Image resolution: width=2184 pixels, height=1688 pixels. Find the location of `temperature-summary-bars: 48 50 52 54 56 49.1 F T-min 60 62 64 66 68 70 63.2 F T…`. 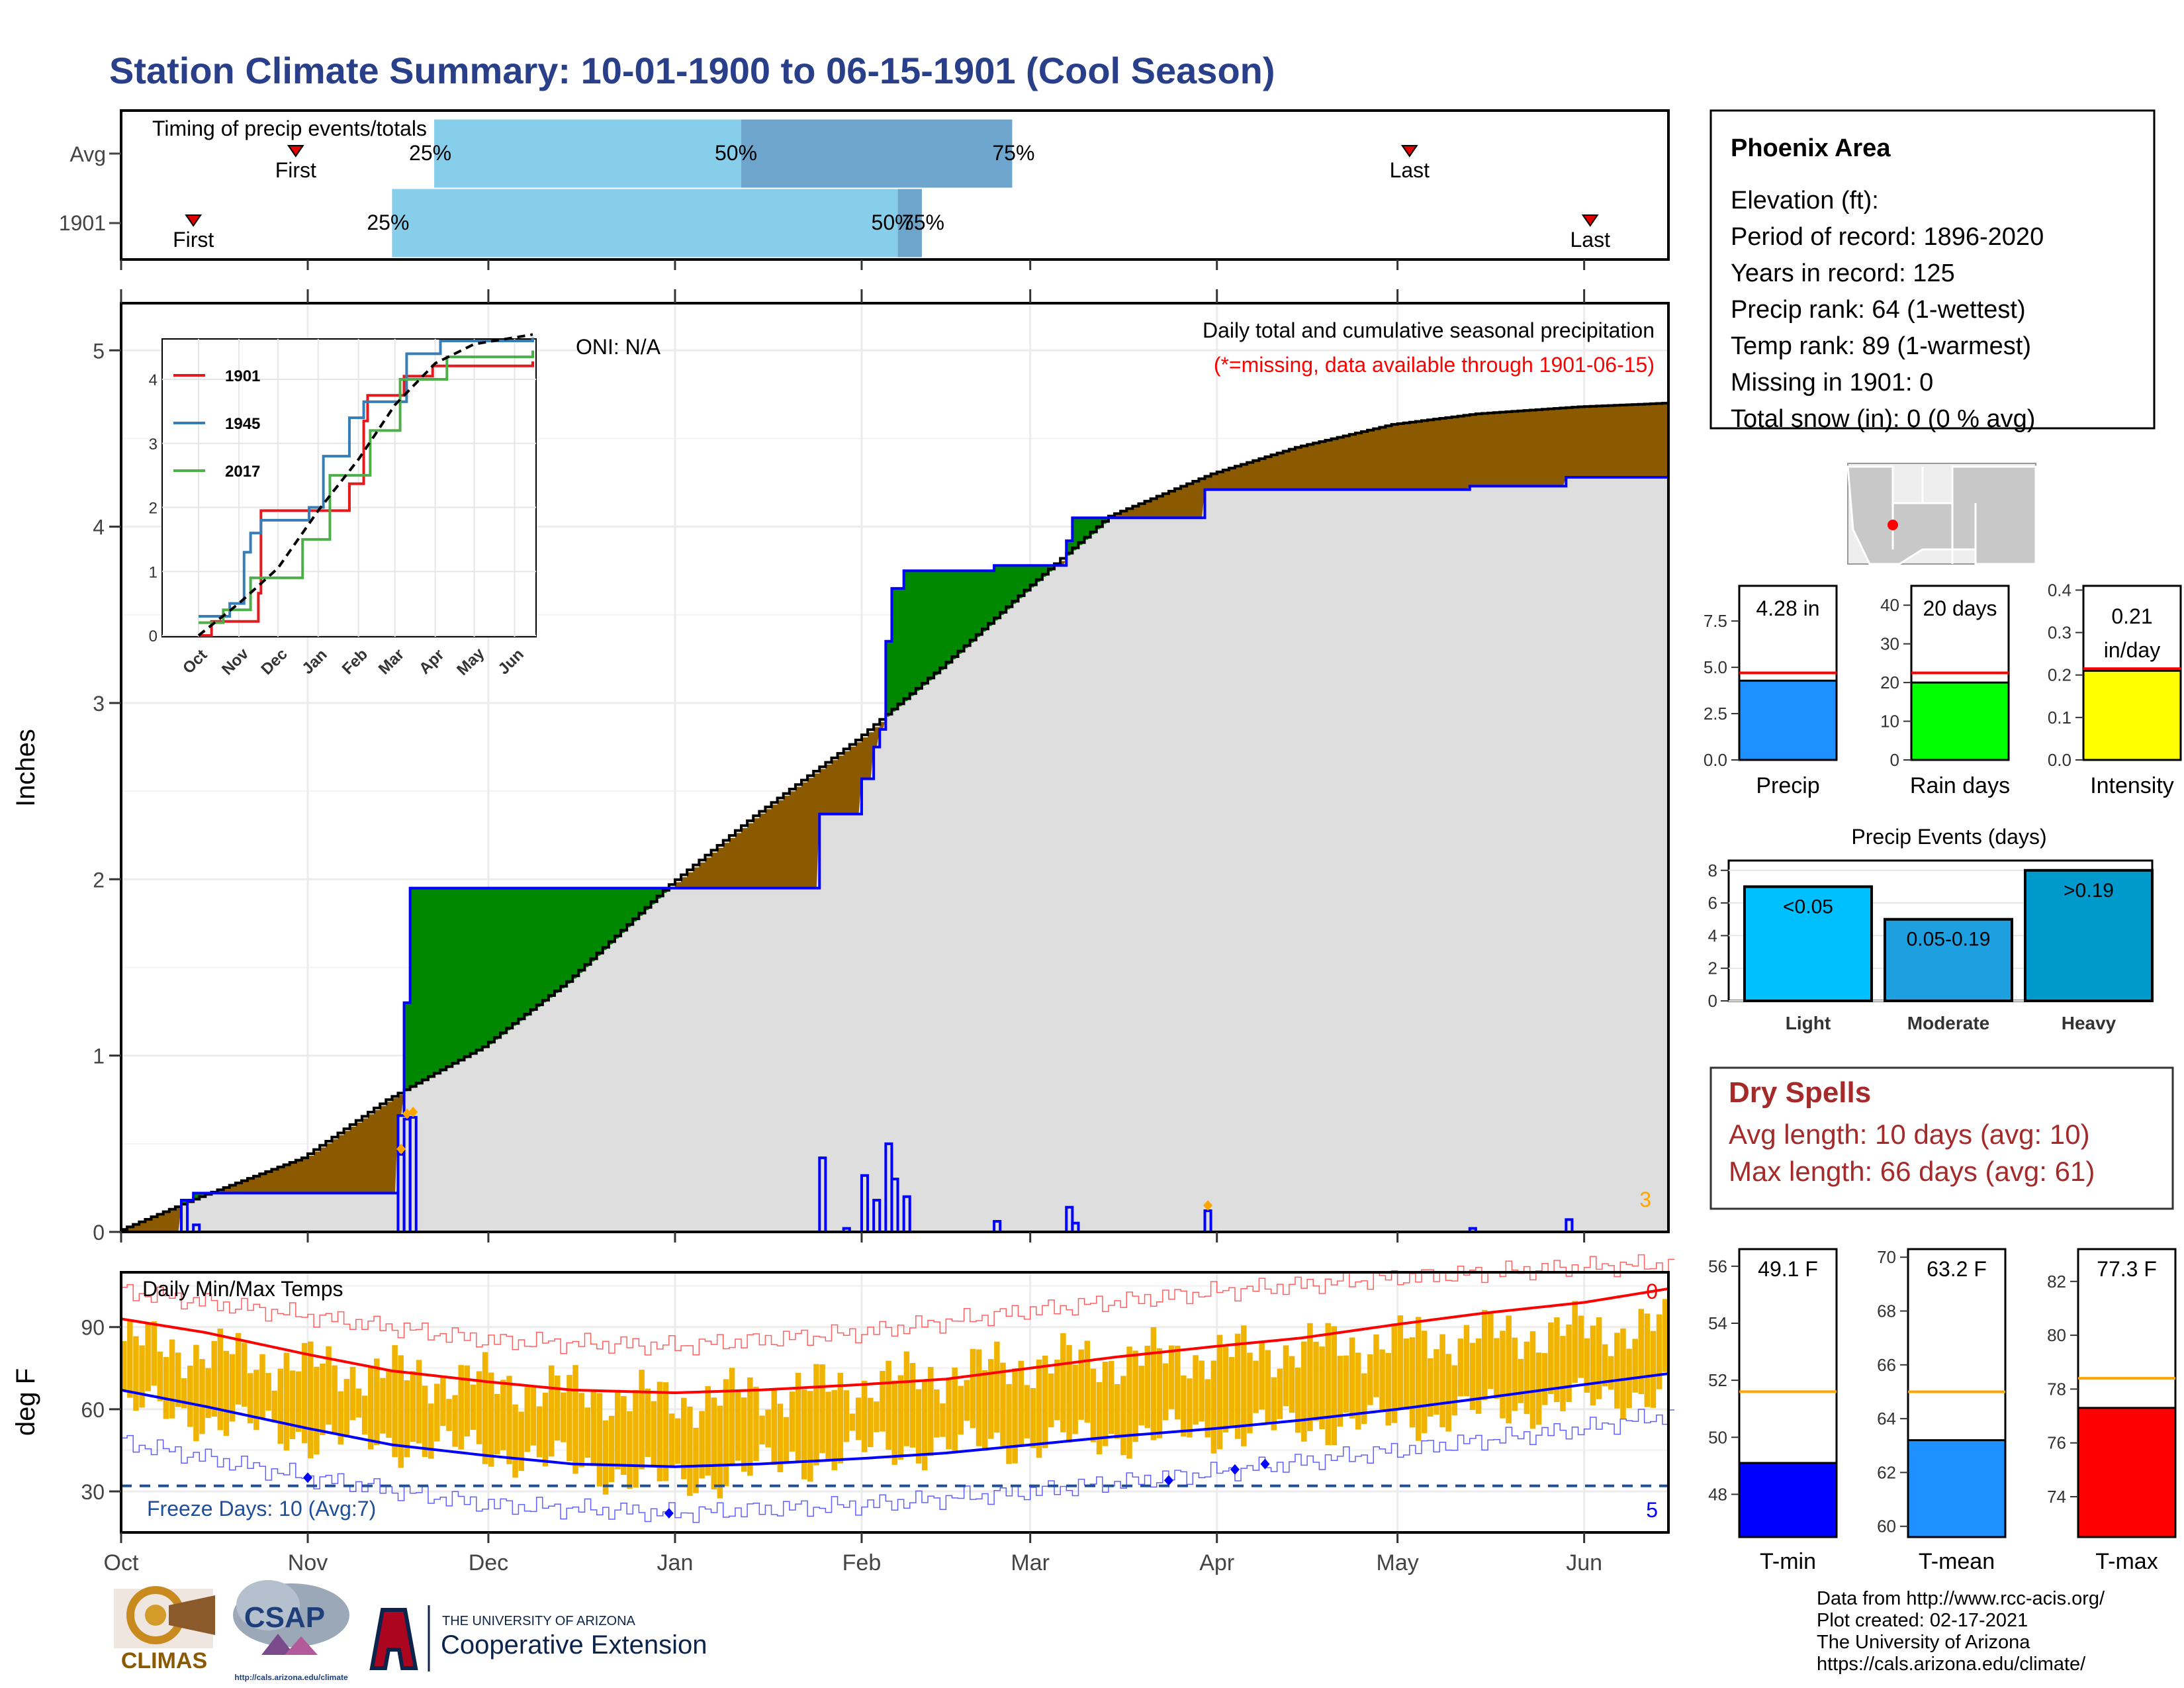

temperature-summary-bars: 48 50 52 54 56 49.1 F T-min 60 62 64 66 68 70 63.2 F T… is located at coordinates (1942, 1410).